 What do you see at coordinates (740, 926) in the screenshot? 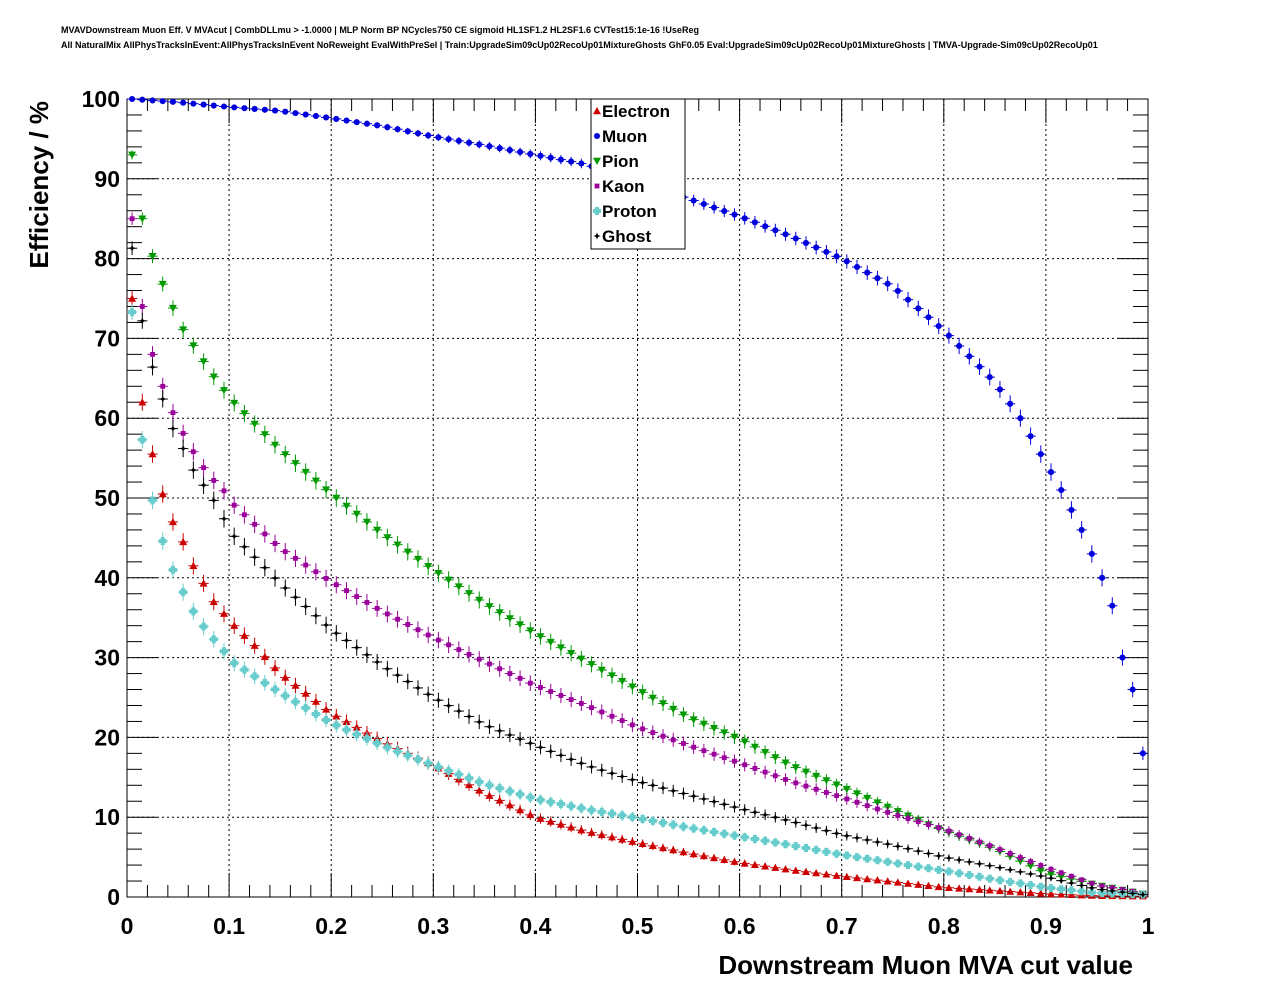
I see `x-tick-label: 0.6` at bounding box center [740, 926].